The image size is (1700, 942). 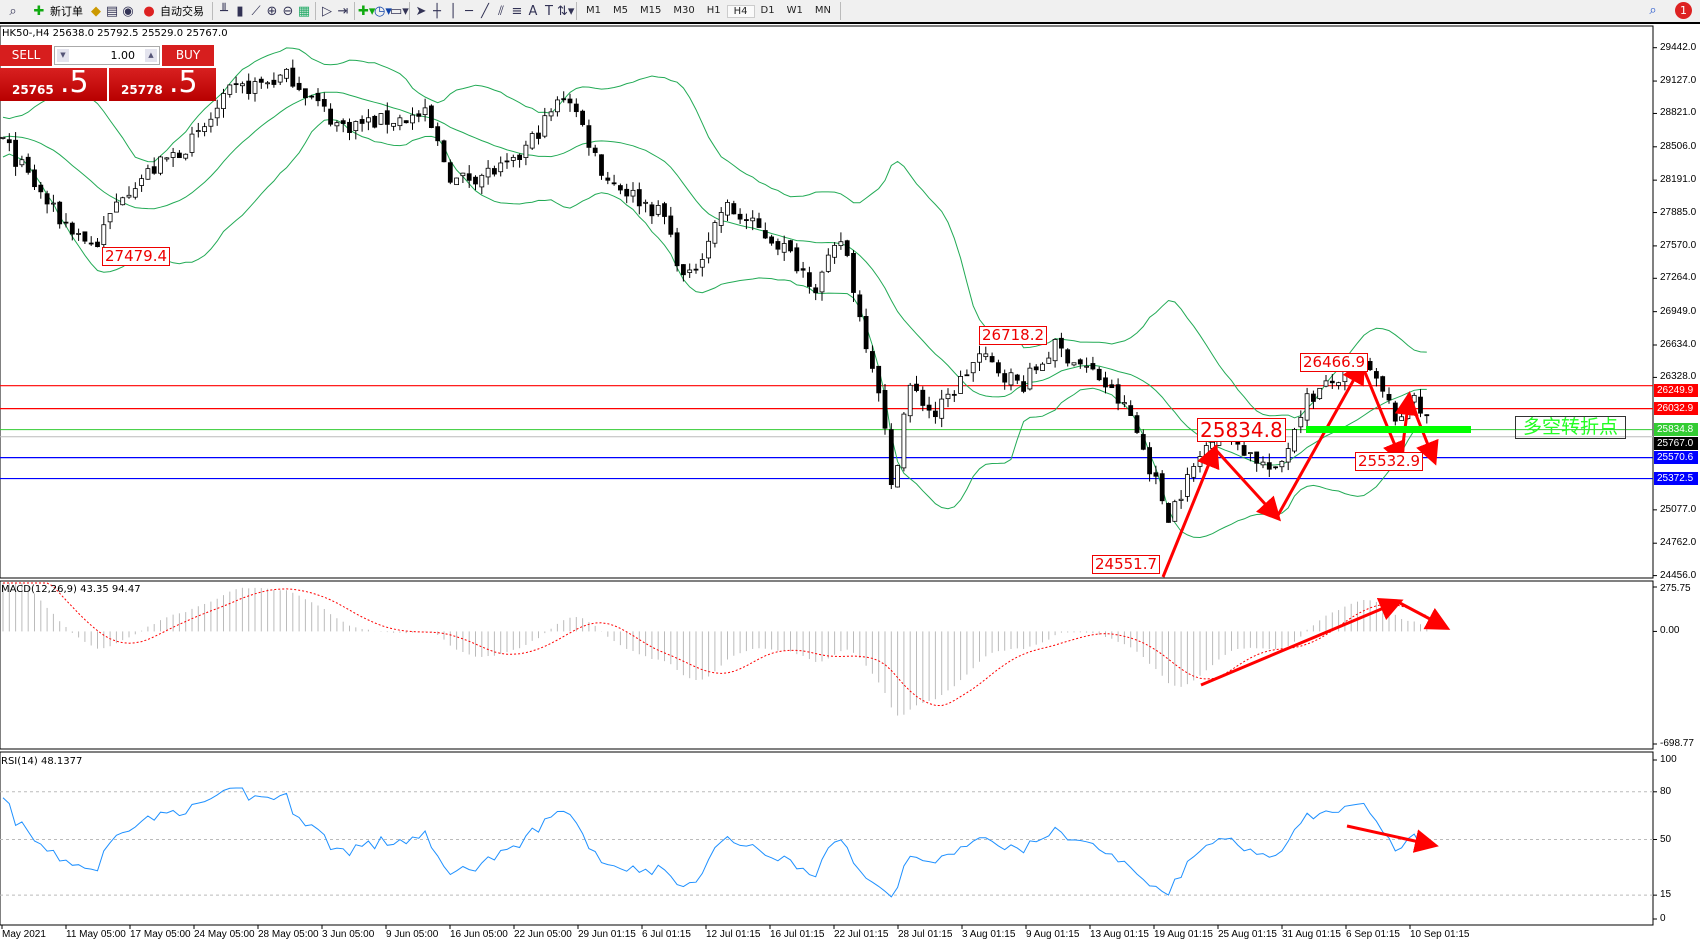 What do you see at coordinates (1334, 362) in the screenshot?
I see `annotation-high-26466: 26466.9` at bounding box center [1334, 362].